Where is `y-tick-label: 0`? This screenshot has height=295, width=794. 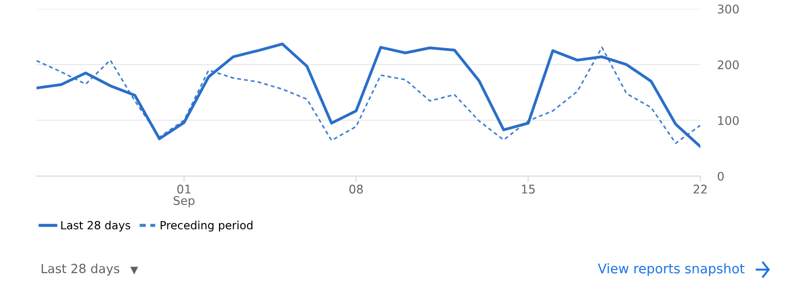
y-tick-label: 0 is located at coordinates (721, 176).